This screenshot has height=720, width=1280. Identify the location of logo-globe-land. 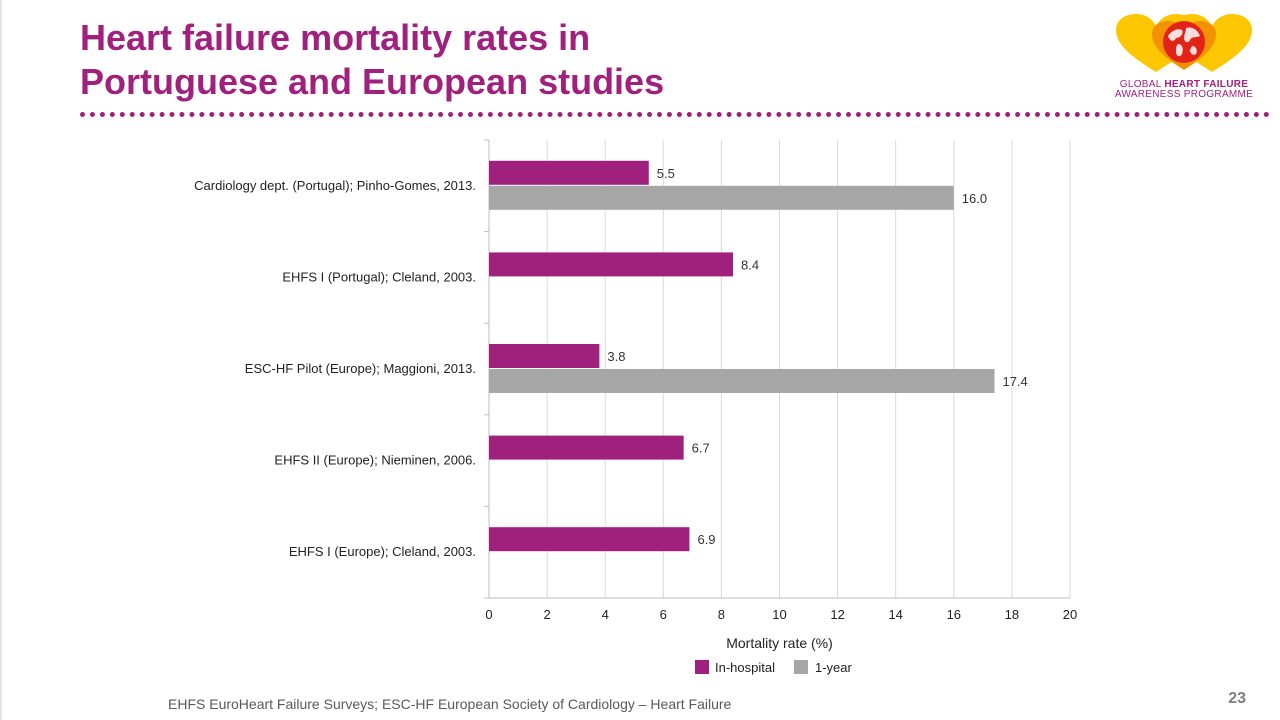
(1184, 42).